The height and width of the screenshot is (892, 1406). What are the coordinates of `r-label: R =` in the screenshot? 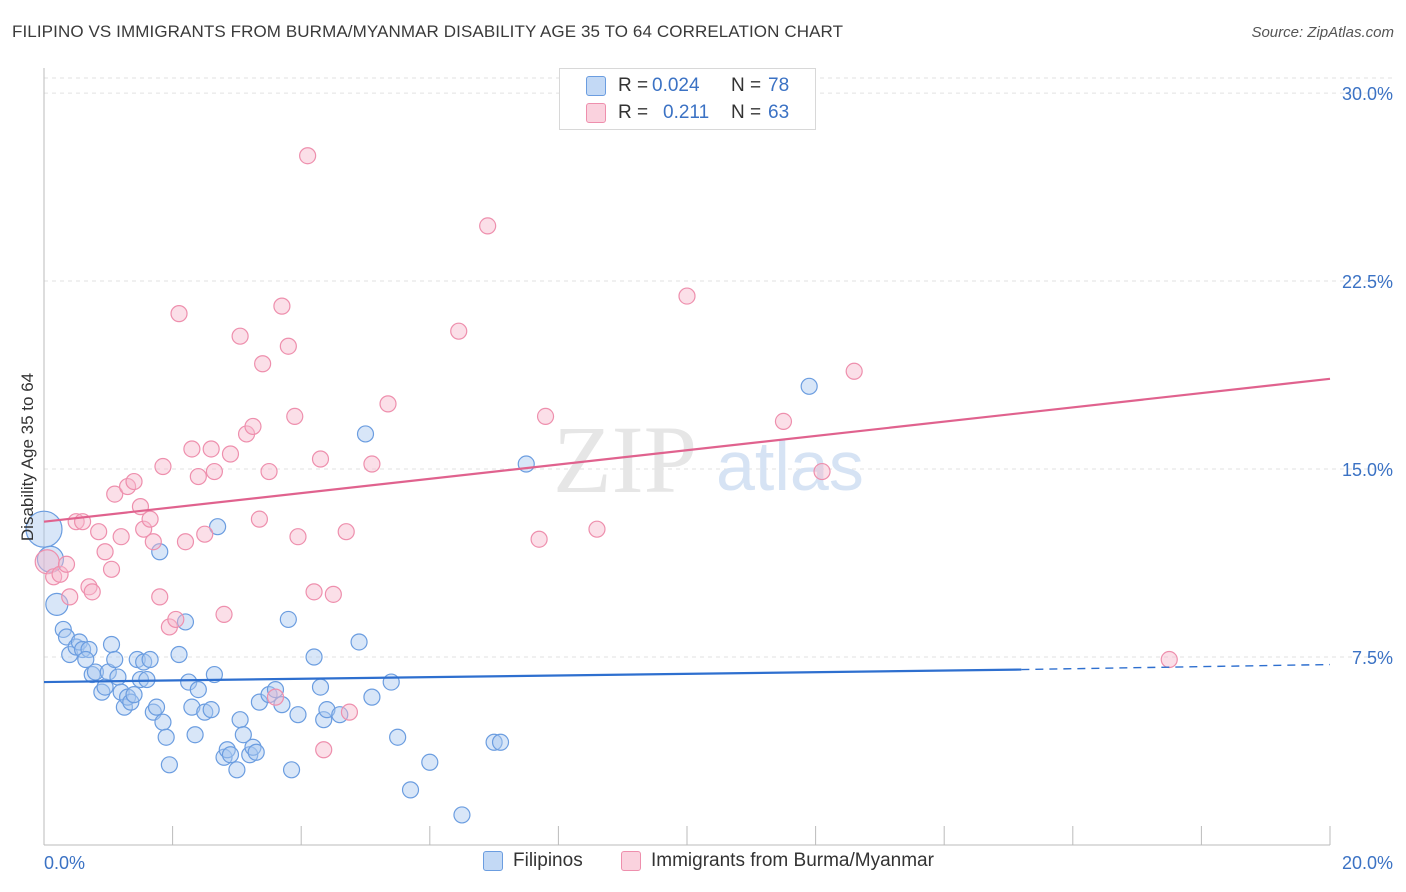 It's located at (633, 85).